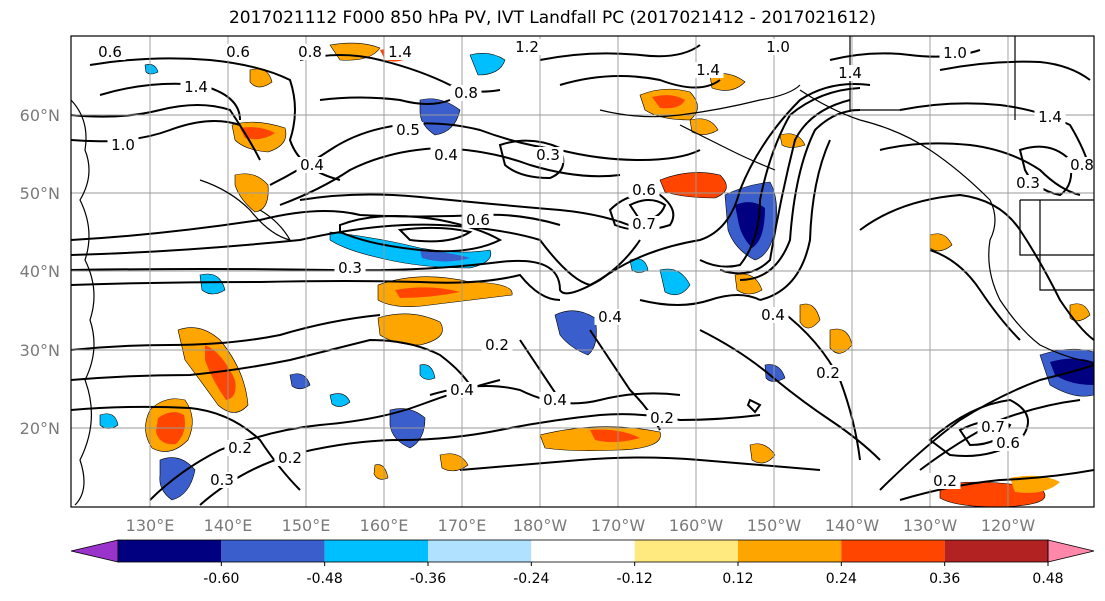 Image resolution: width=1105 pixels, height=601 pixels. Describe the element at coordinates (930, 525) in the screenshot. I see `lon-label: 130°W` at that location.